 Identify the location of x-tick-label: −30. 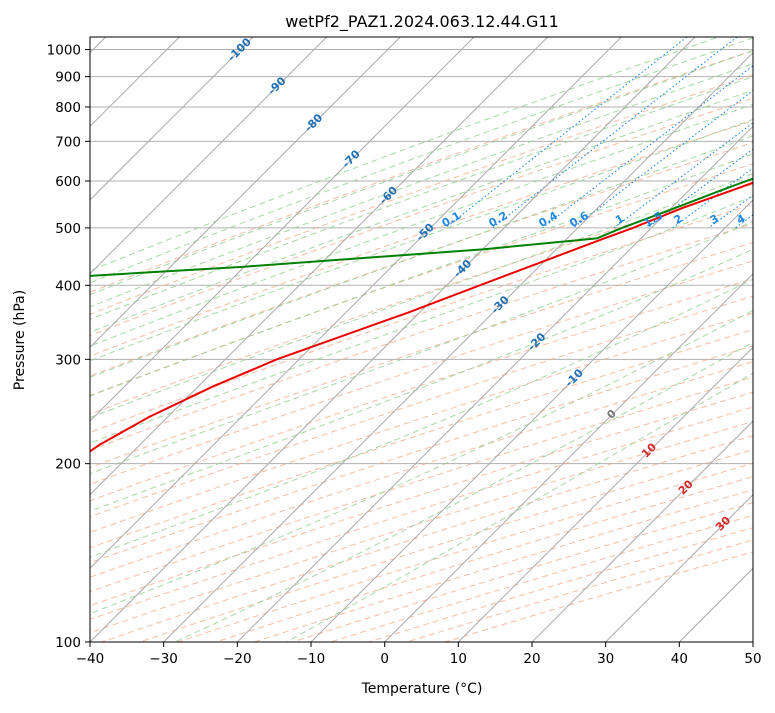
(163, 659).